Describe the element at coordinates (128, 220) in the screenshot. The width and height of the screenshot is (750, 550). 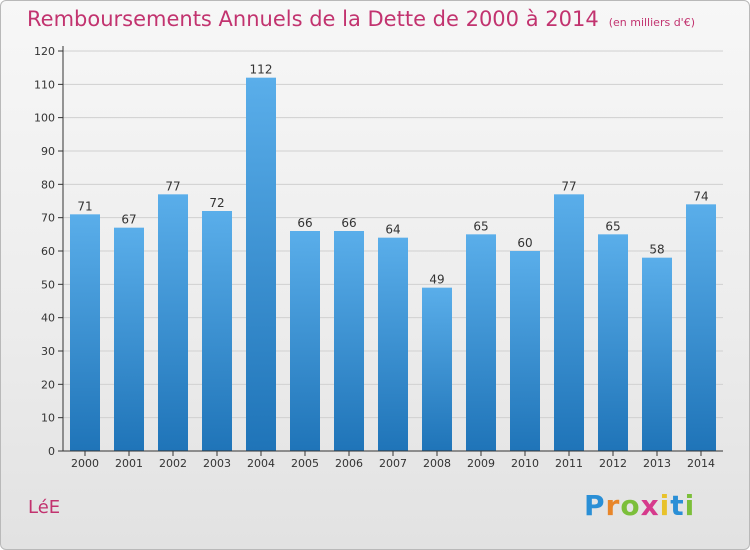
I see `data-label: 67` at that location.